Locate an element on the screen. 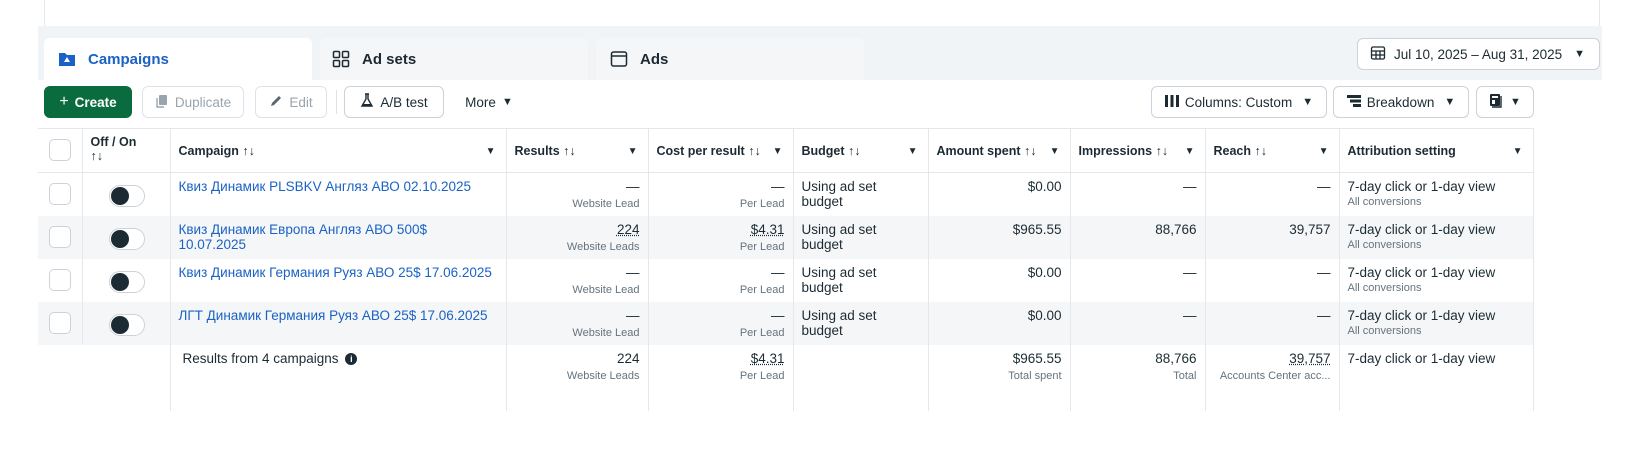  summary-impressions: 88,766 is located at coordinates (1176, 358).